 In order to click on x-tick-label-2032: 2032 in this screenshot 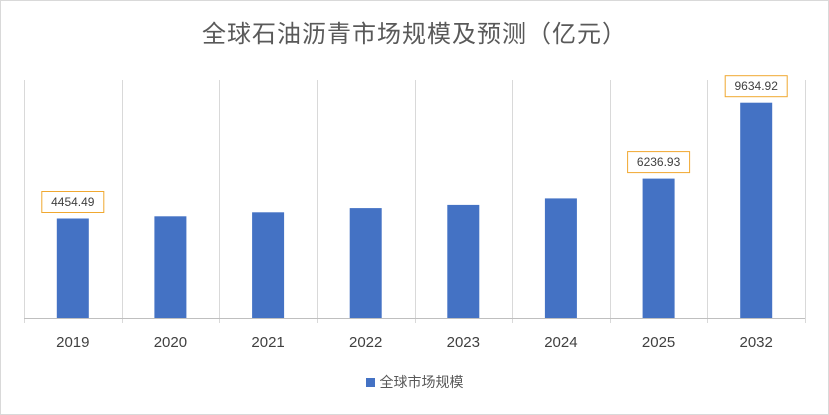, I will do `click(756, 342)`.